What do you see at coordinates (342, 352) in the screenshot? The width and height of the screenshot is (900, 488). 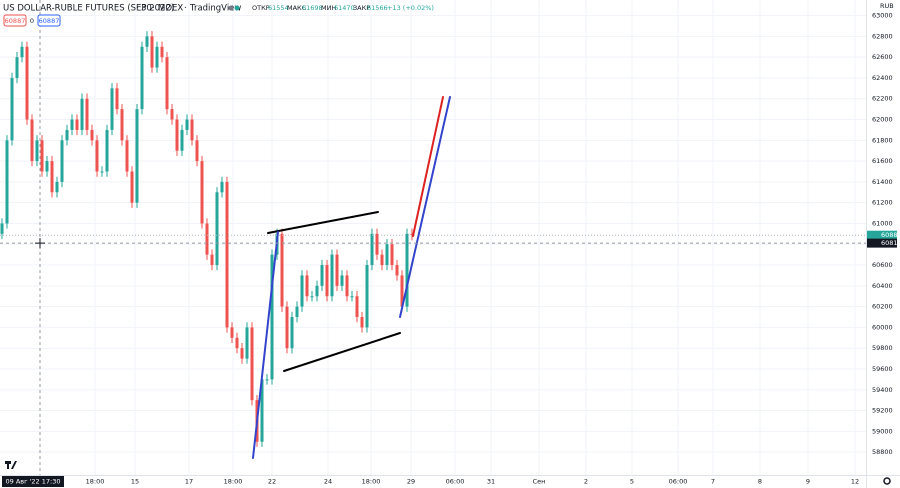 I see `channel-bottom` at bounding box center [342, 352].